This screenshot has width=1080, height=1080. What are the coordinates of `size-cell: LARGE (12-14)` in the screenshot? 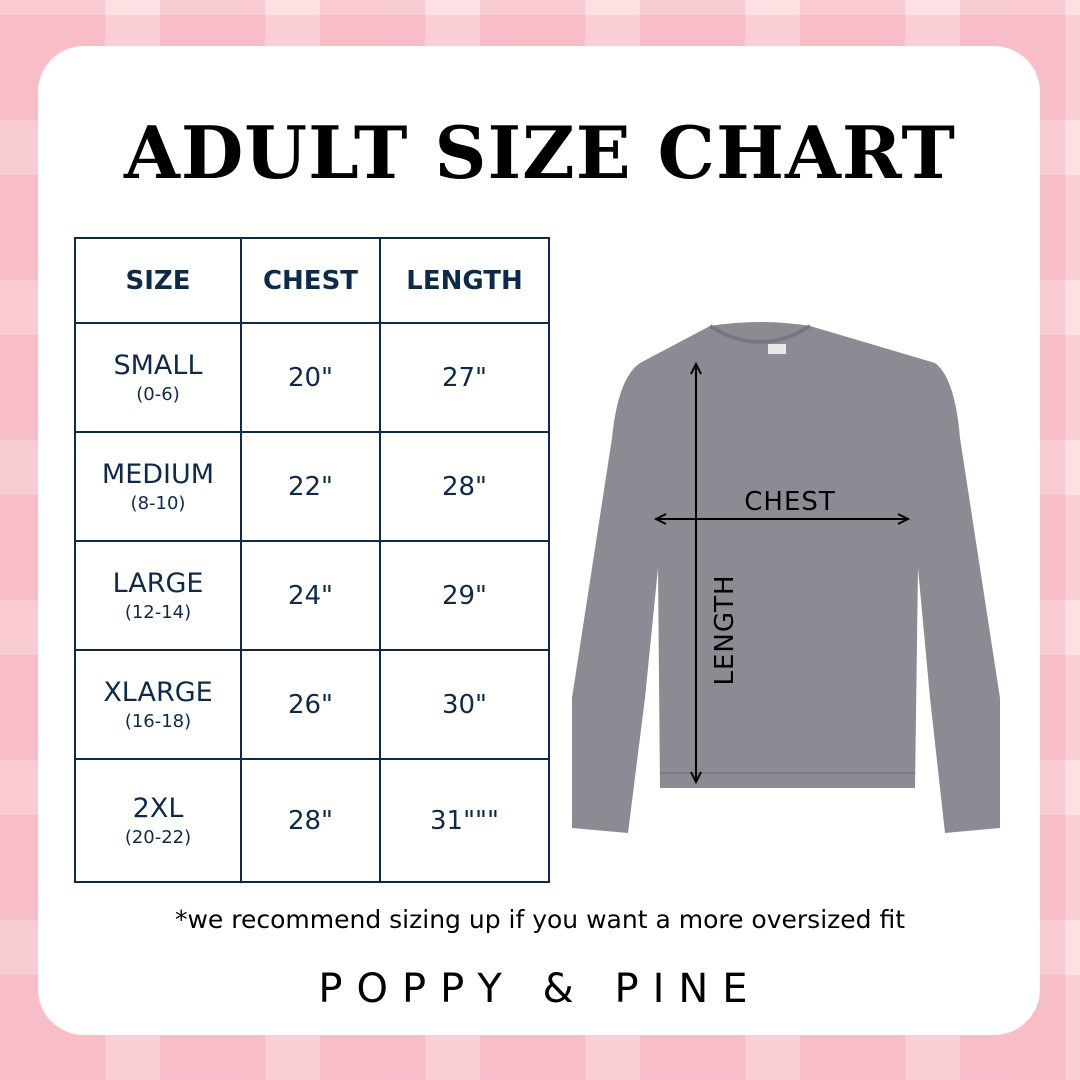 It's located at (158, 595).